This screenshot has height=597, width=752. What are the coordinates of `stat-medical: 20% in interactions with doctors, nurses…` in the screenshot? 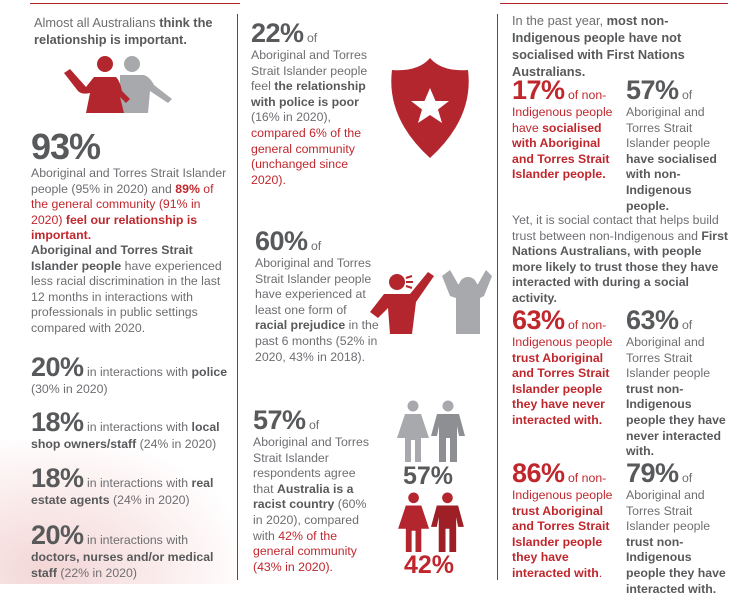 It's located at (133, 550).